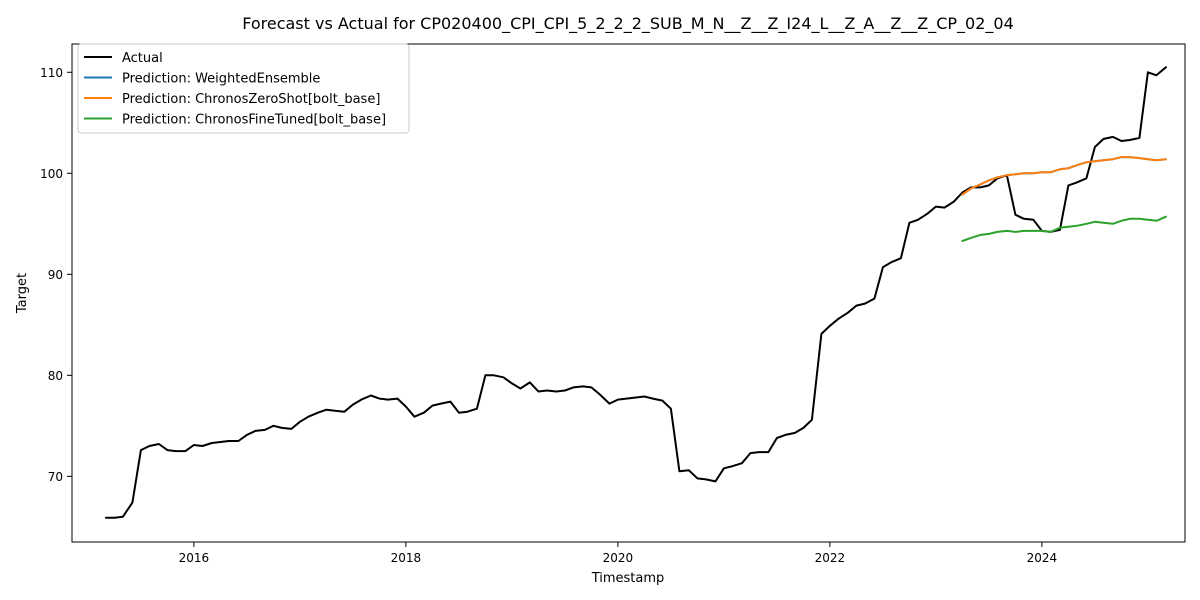  Describe the element at coordinates (1042, 558) in the screenshot. I see `x-tick-label: 2024` at that location.